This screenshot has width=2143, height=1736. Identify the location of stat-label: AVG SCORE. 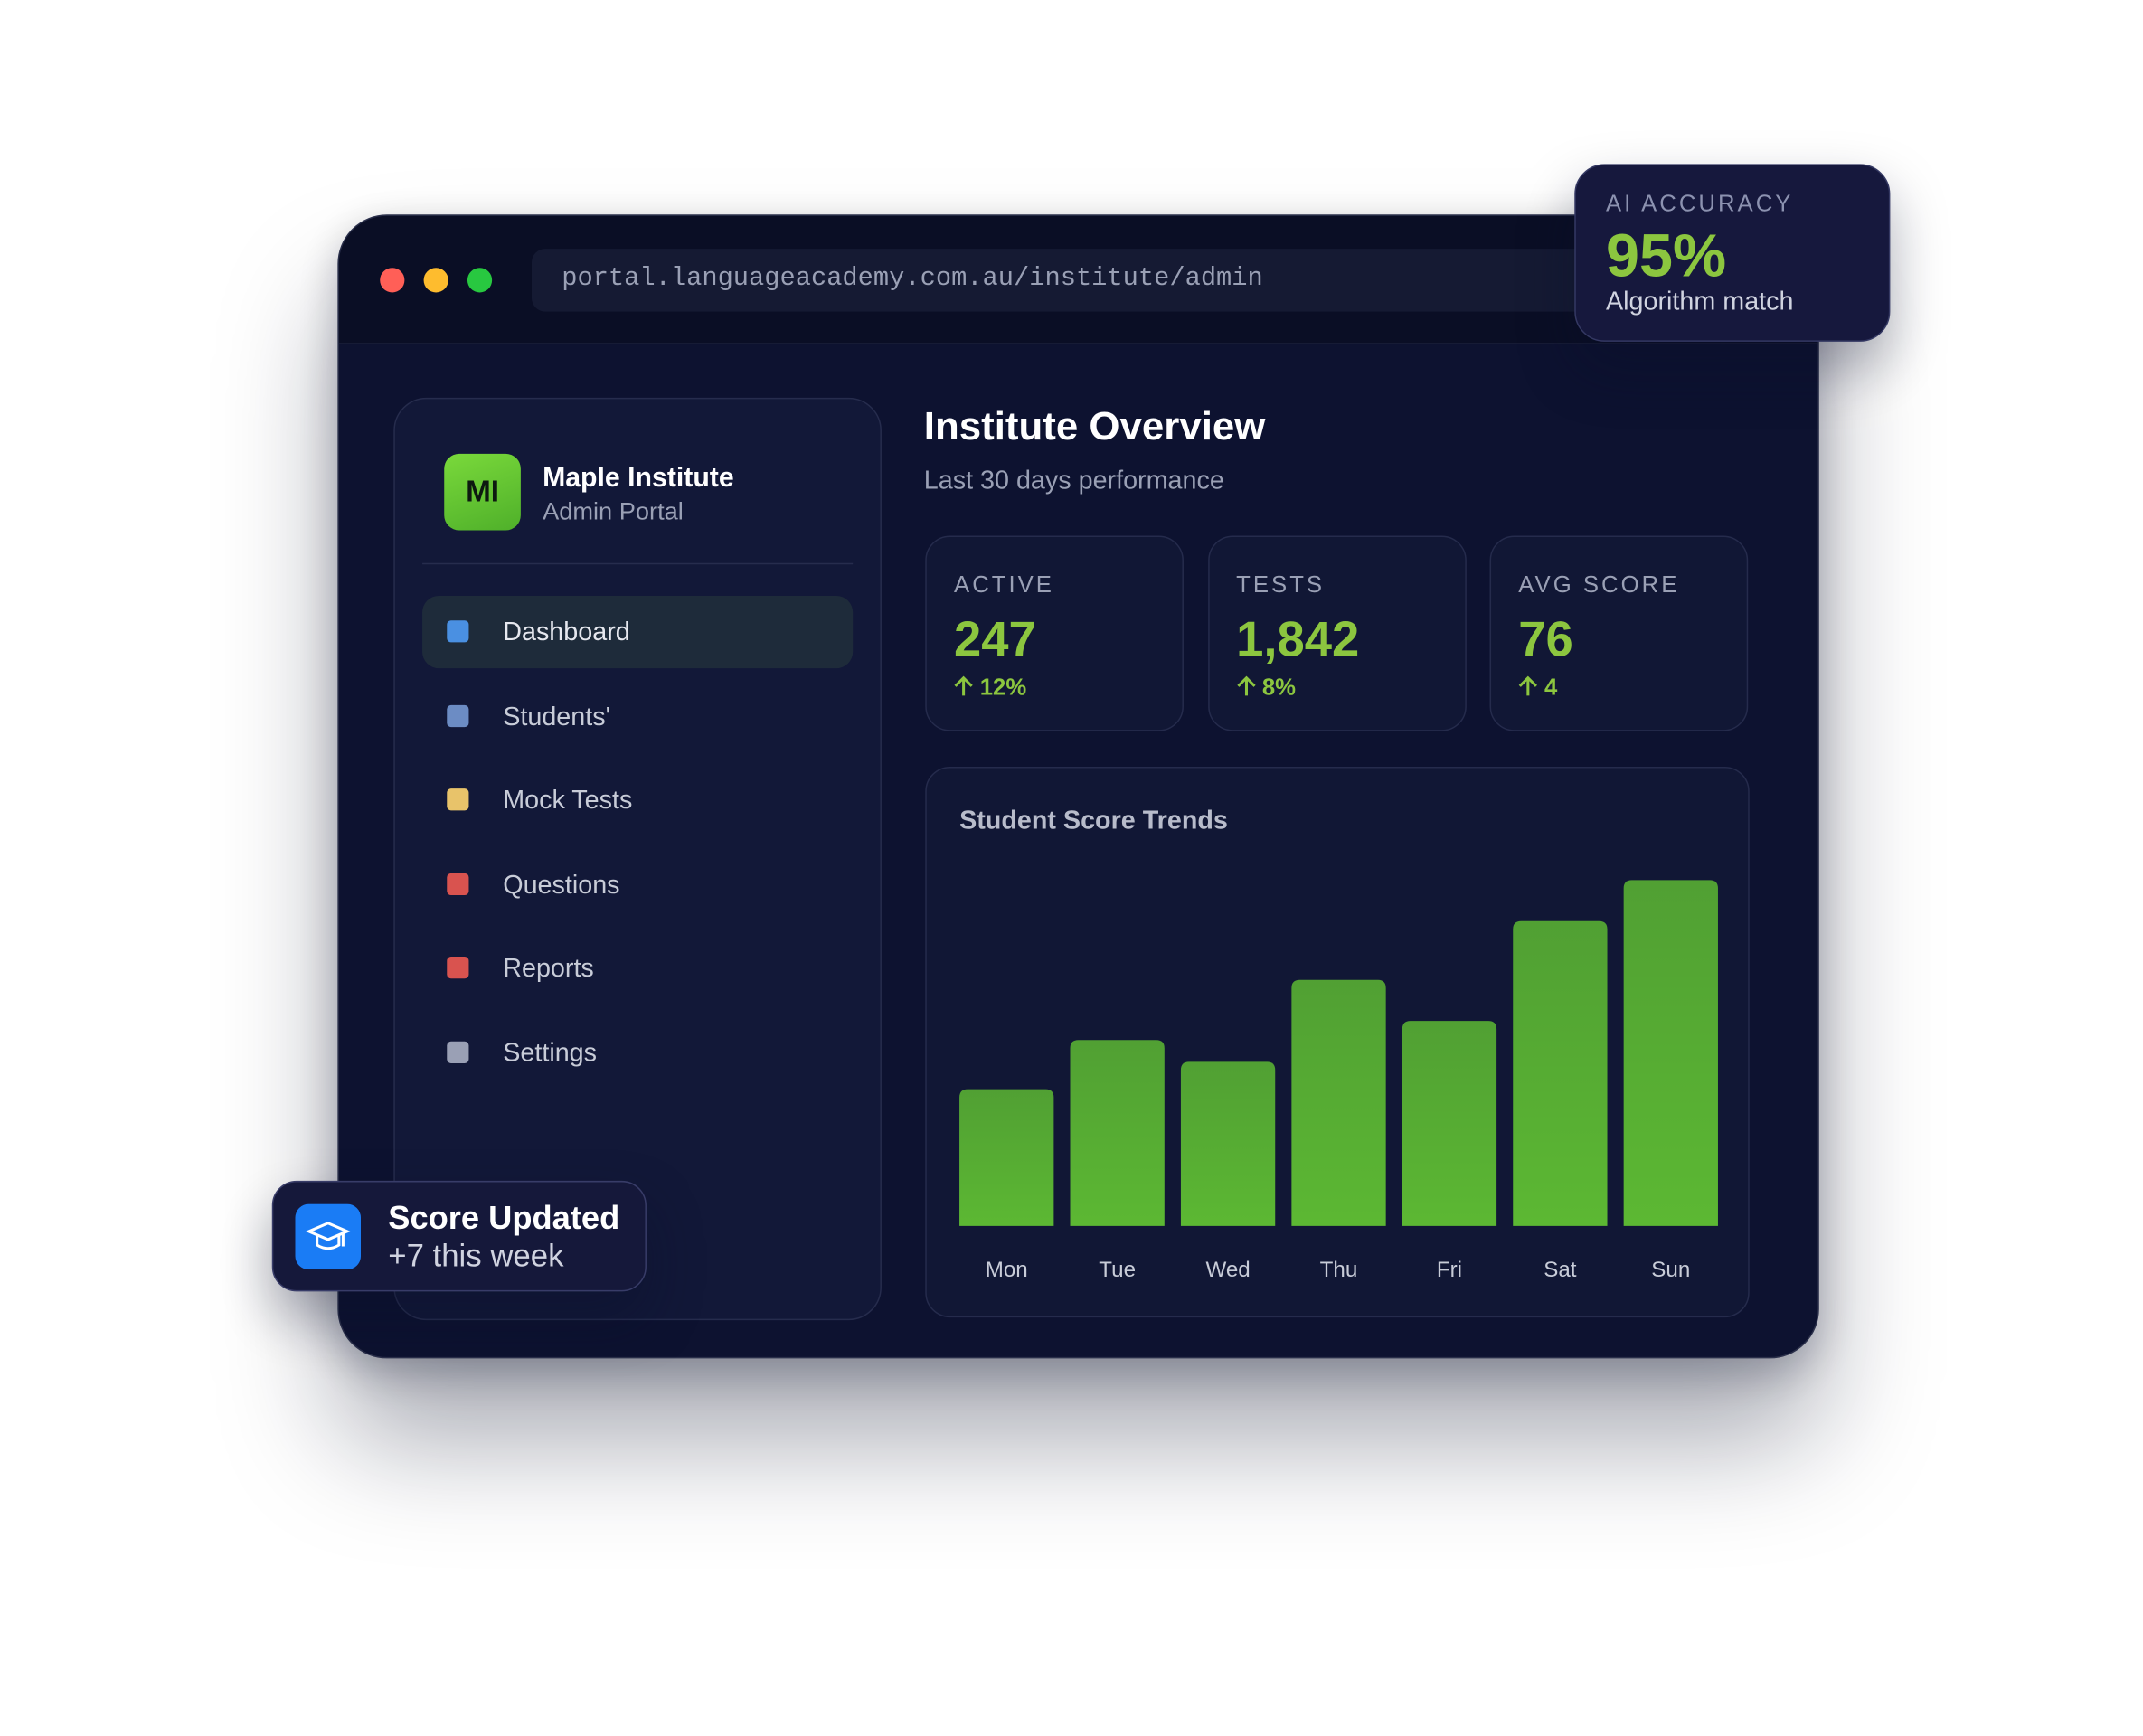
(1599, 585).